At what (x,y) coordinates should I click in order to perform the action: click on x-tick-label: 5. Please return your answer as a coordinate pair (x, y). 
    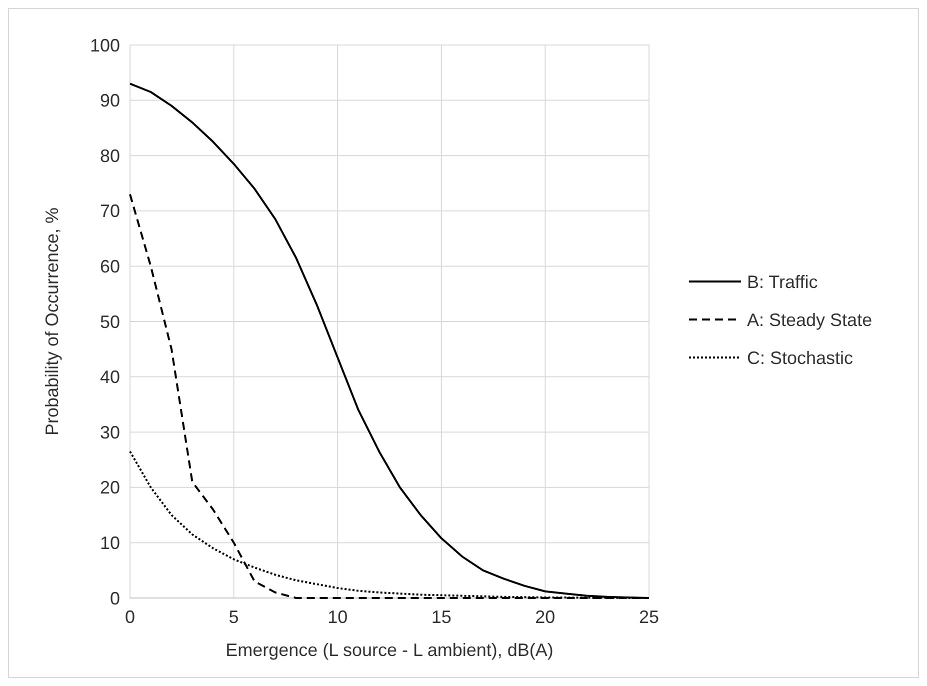
    Looking at the image, I should click on (233, 617).